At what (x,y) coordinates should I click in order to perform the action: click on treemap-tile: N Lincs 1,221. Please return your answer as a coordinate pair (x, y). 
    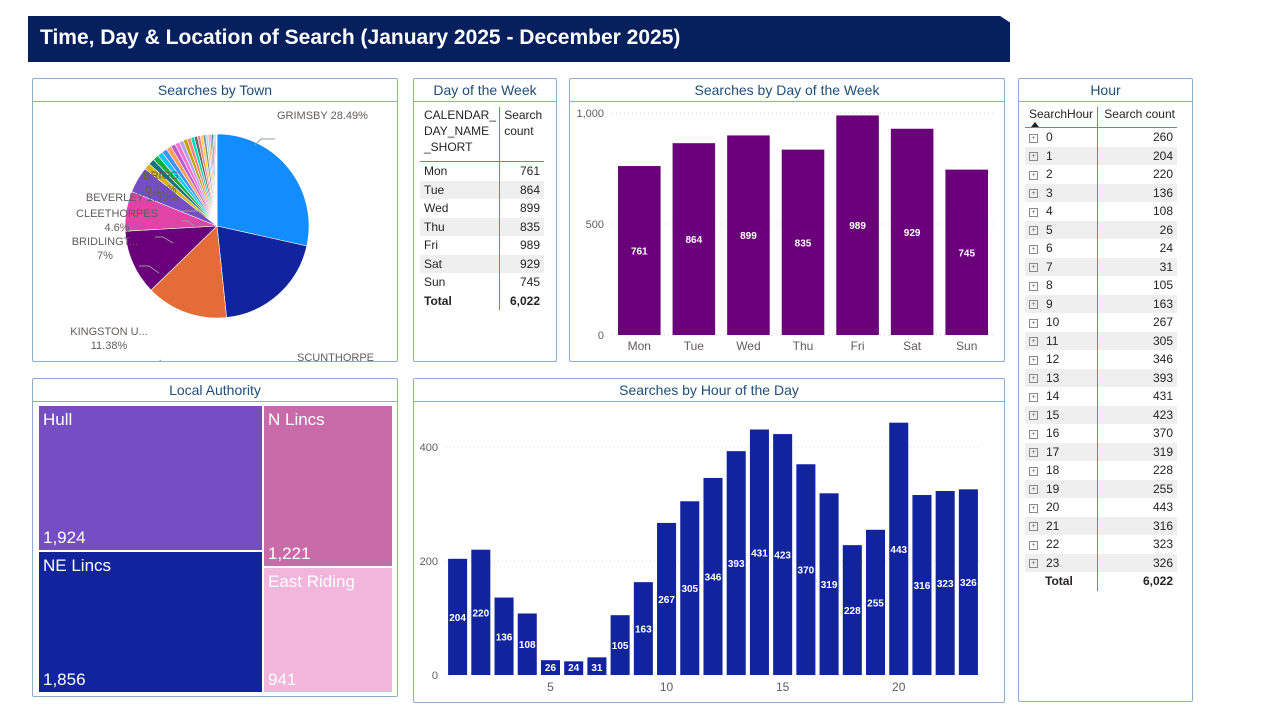
    Looking at the image, I should click on (328, 486).